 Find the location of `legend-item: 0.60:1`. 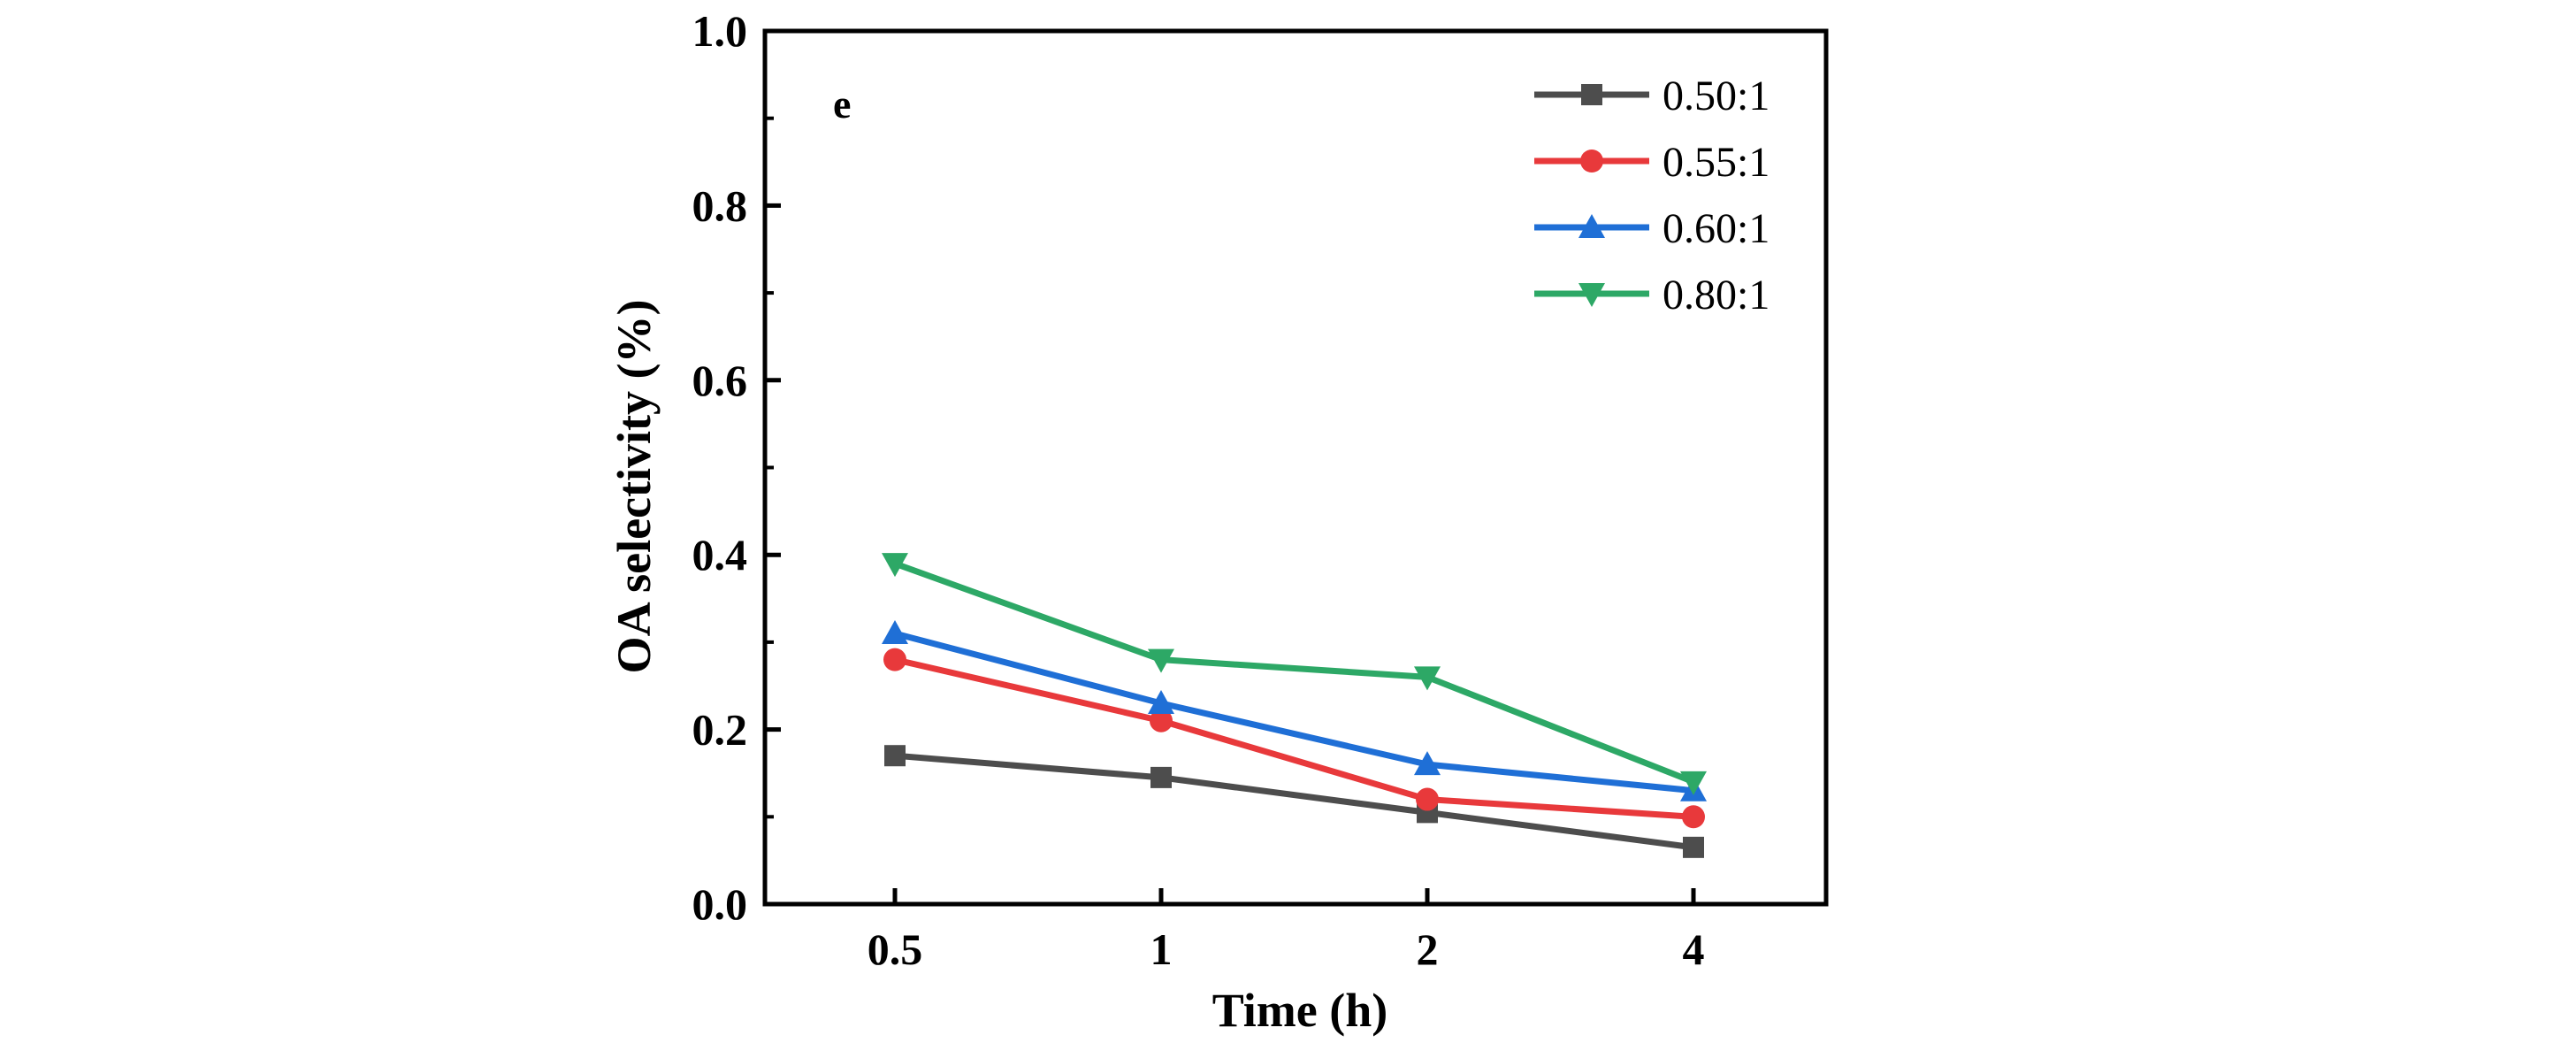

legend-item: 0.60:1 is located at coordinates (1652, 228).